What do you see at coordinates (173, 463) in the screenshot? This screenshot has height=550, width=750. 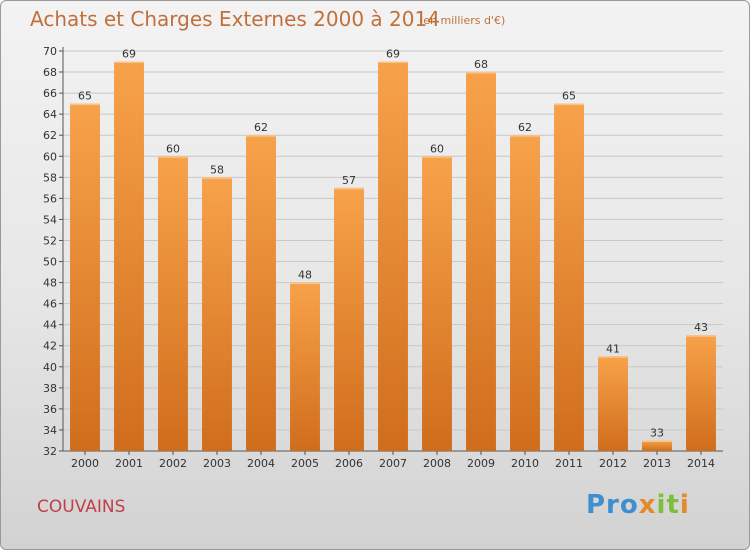 I see `x-tick-label: 2002` at bounding box center [173, 463].